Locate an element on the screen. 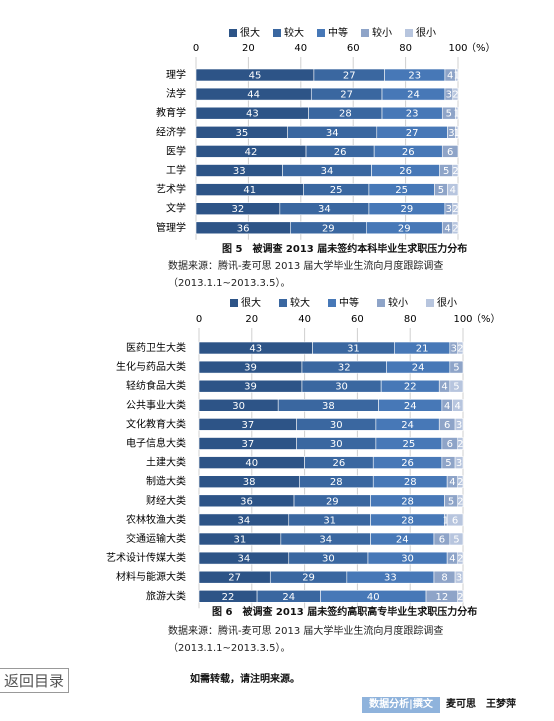  value-label: 43 is located at coordinates (252, 114).